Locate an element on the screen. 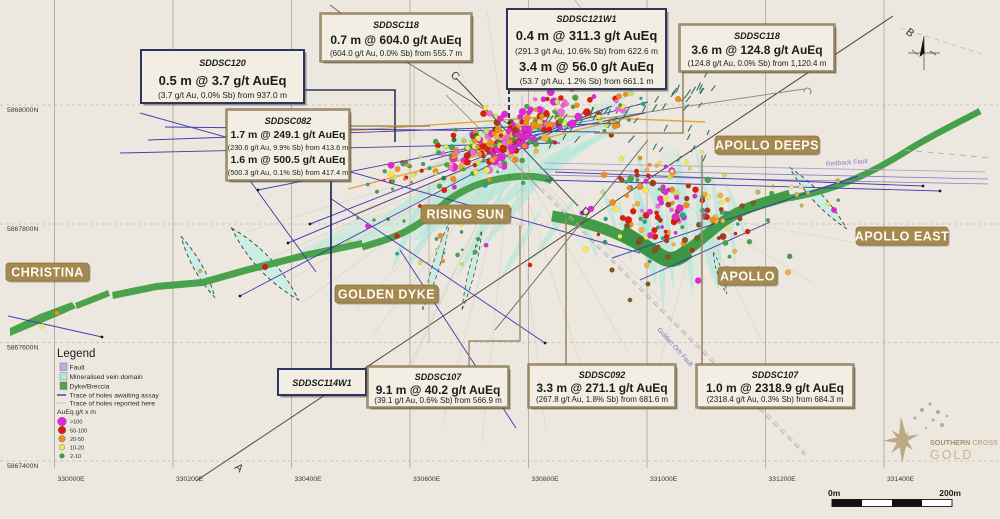 This screenshot has height=519, width=1000. svg-text: SDDSC114W1 is located at coordinates (321, 383).